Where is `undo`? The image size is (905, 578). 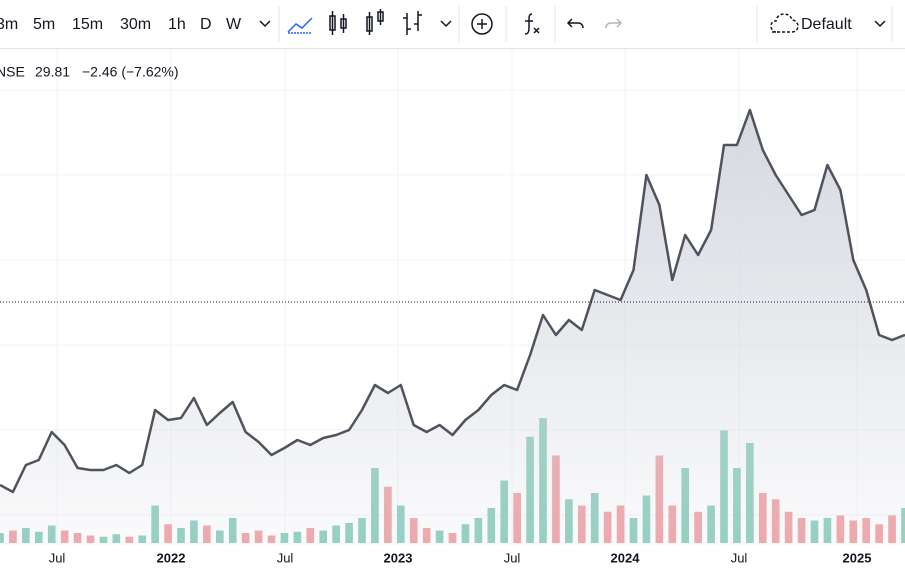
undo is located at coordinates (575, 23).